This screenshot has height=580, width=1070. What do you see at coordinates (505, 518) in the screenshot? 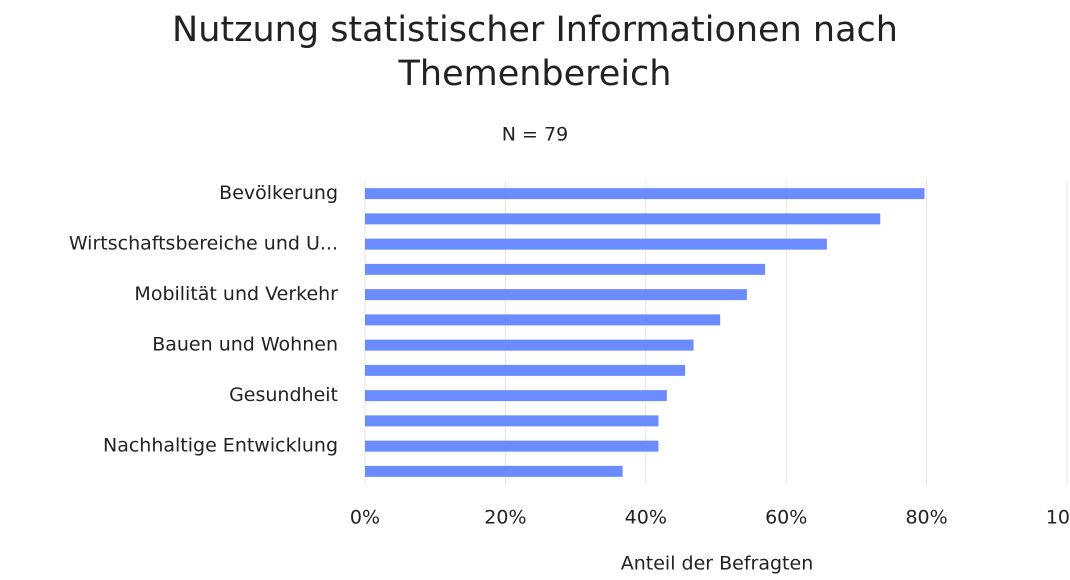
I see `x-tick-label: 20%` at bounding box center [505, 518].